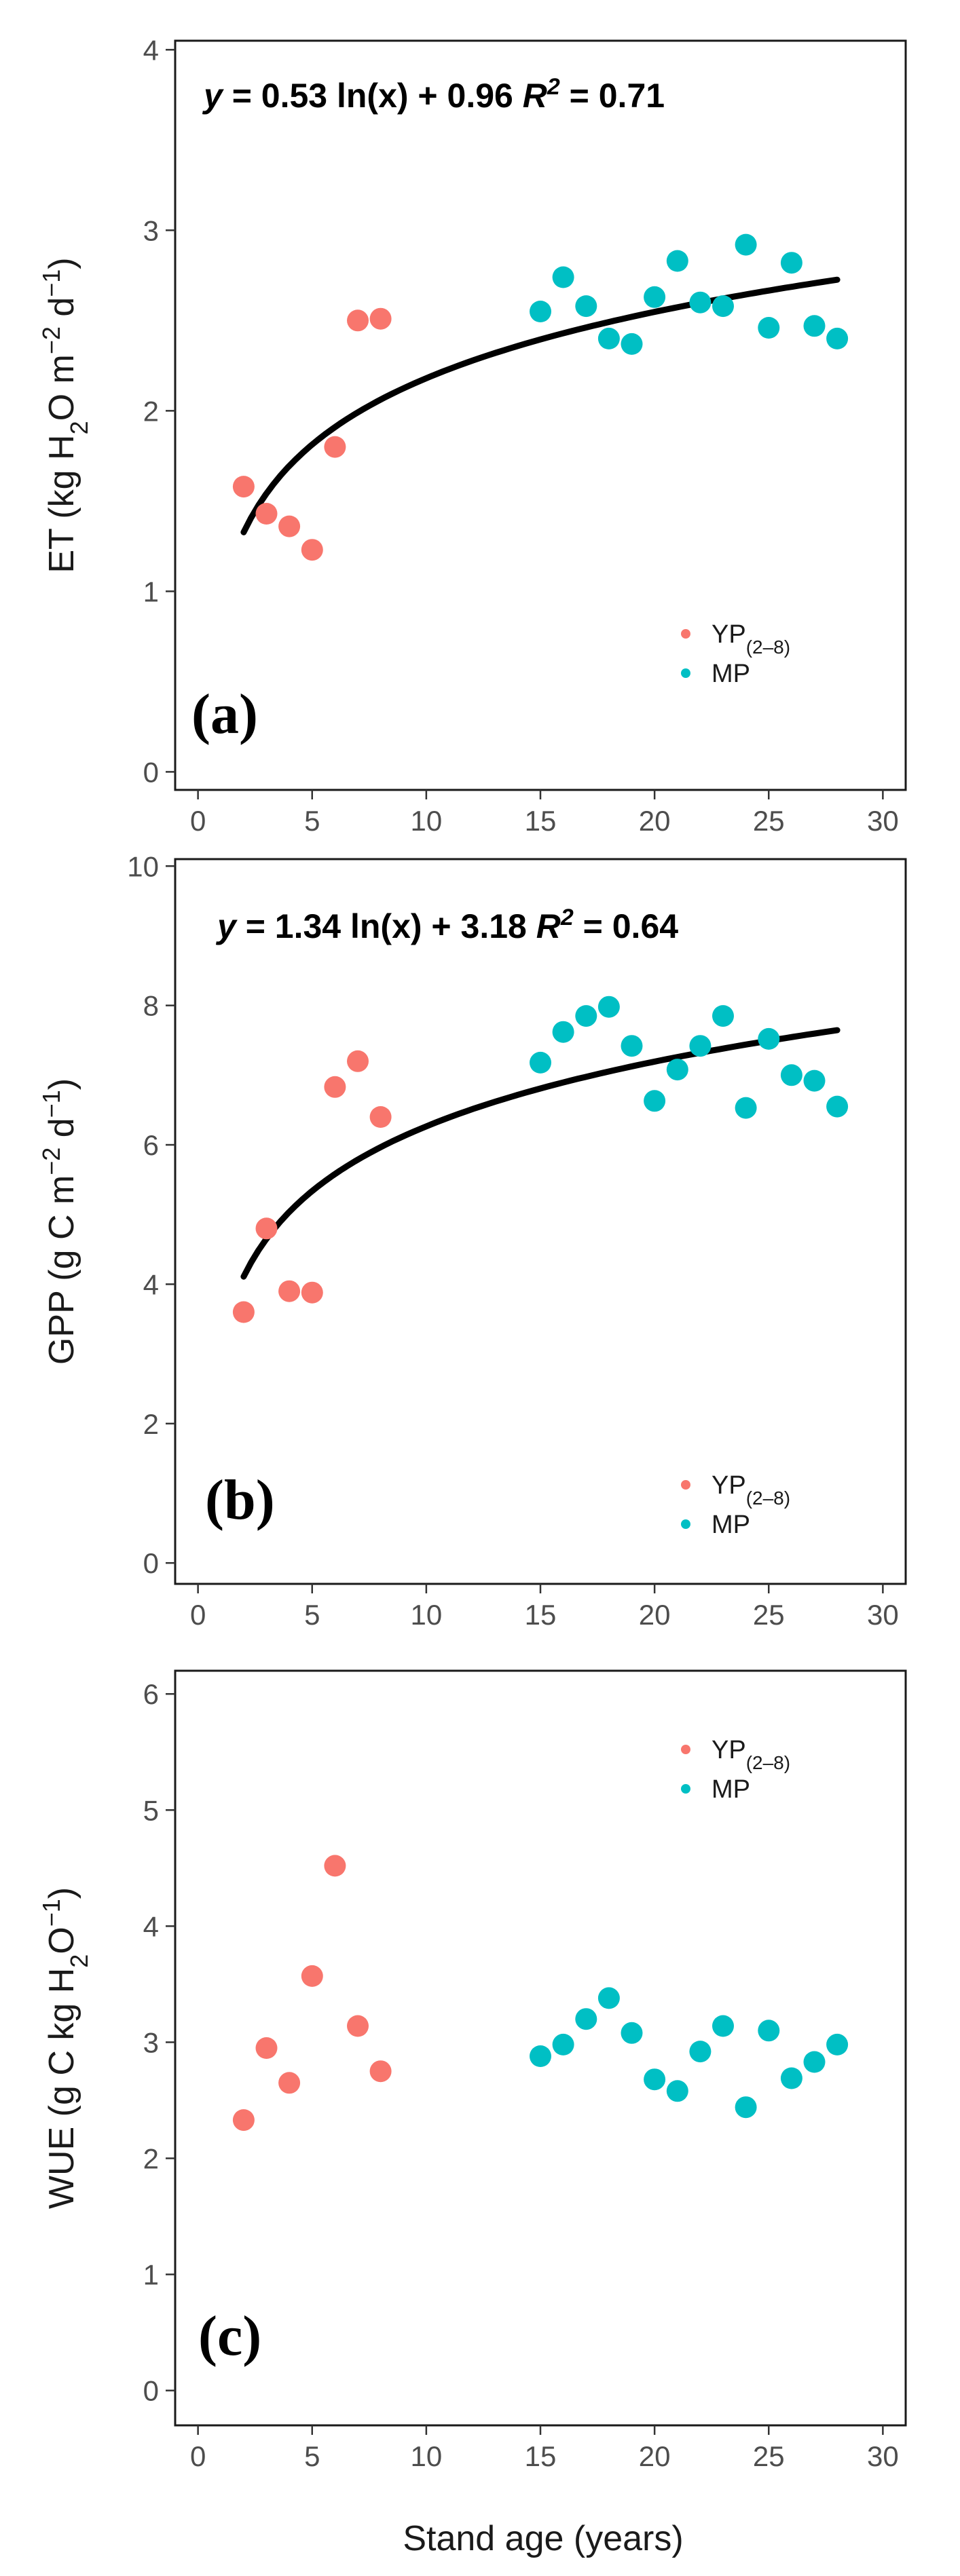 Image resolution: width=960 pixels, height=2576 pixels. What do you see at coordinates (213, 96) in the screenshot?
I see `equation-y: y` at bounding box center [213, 96].